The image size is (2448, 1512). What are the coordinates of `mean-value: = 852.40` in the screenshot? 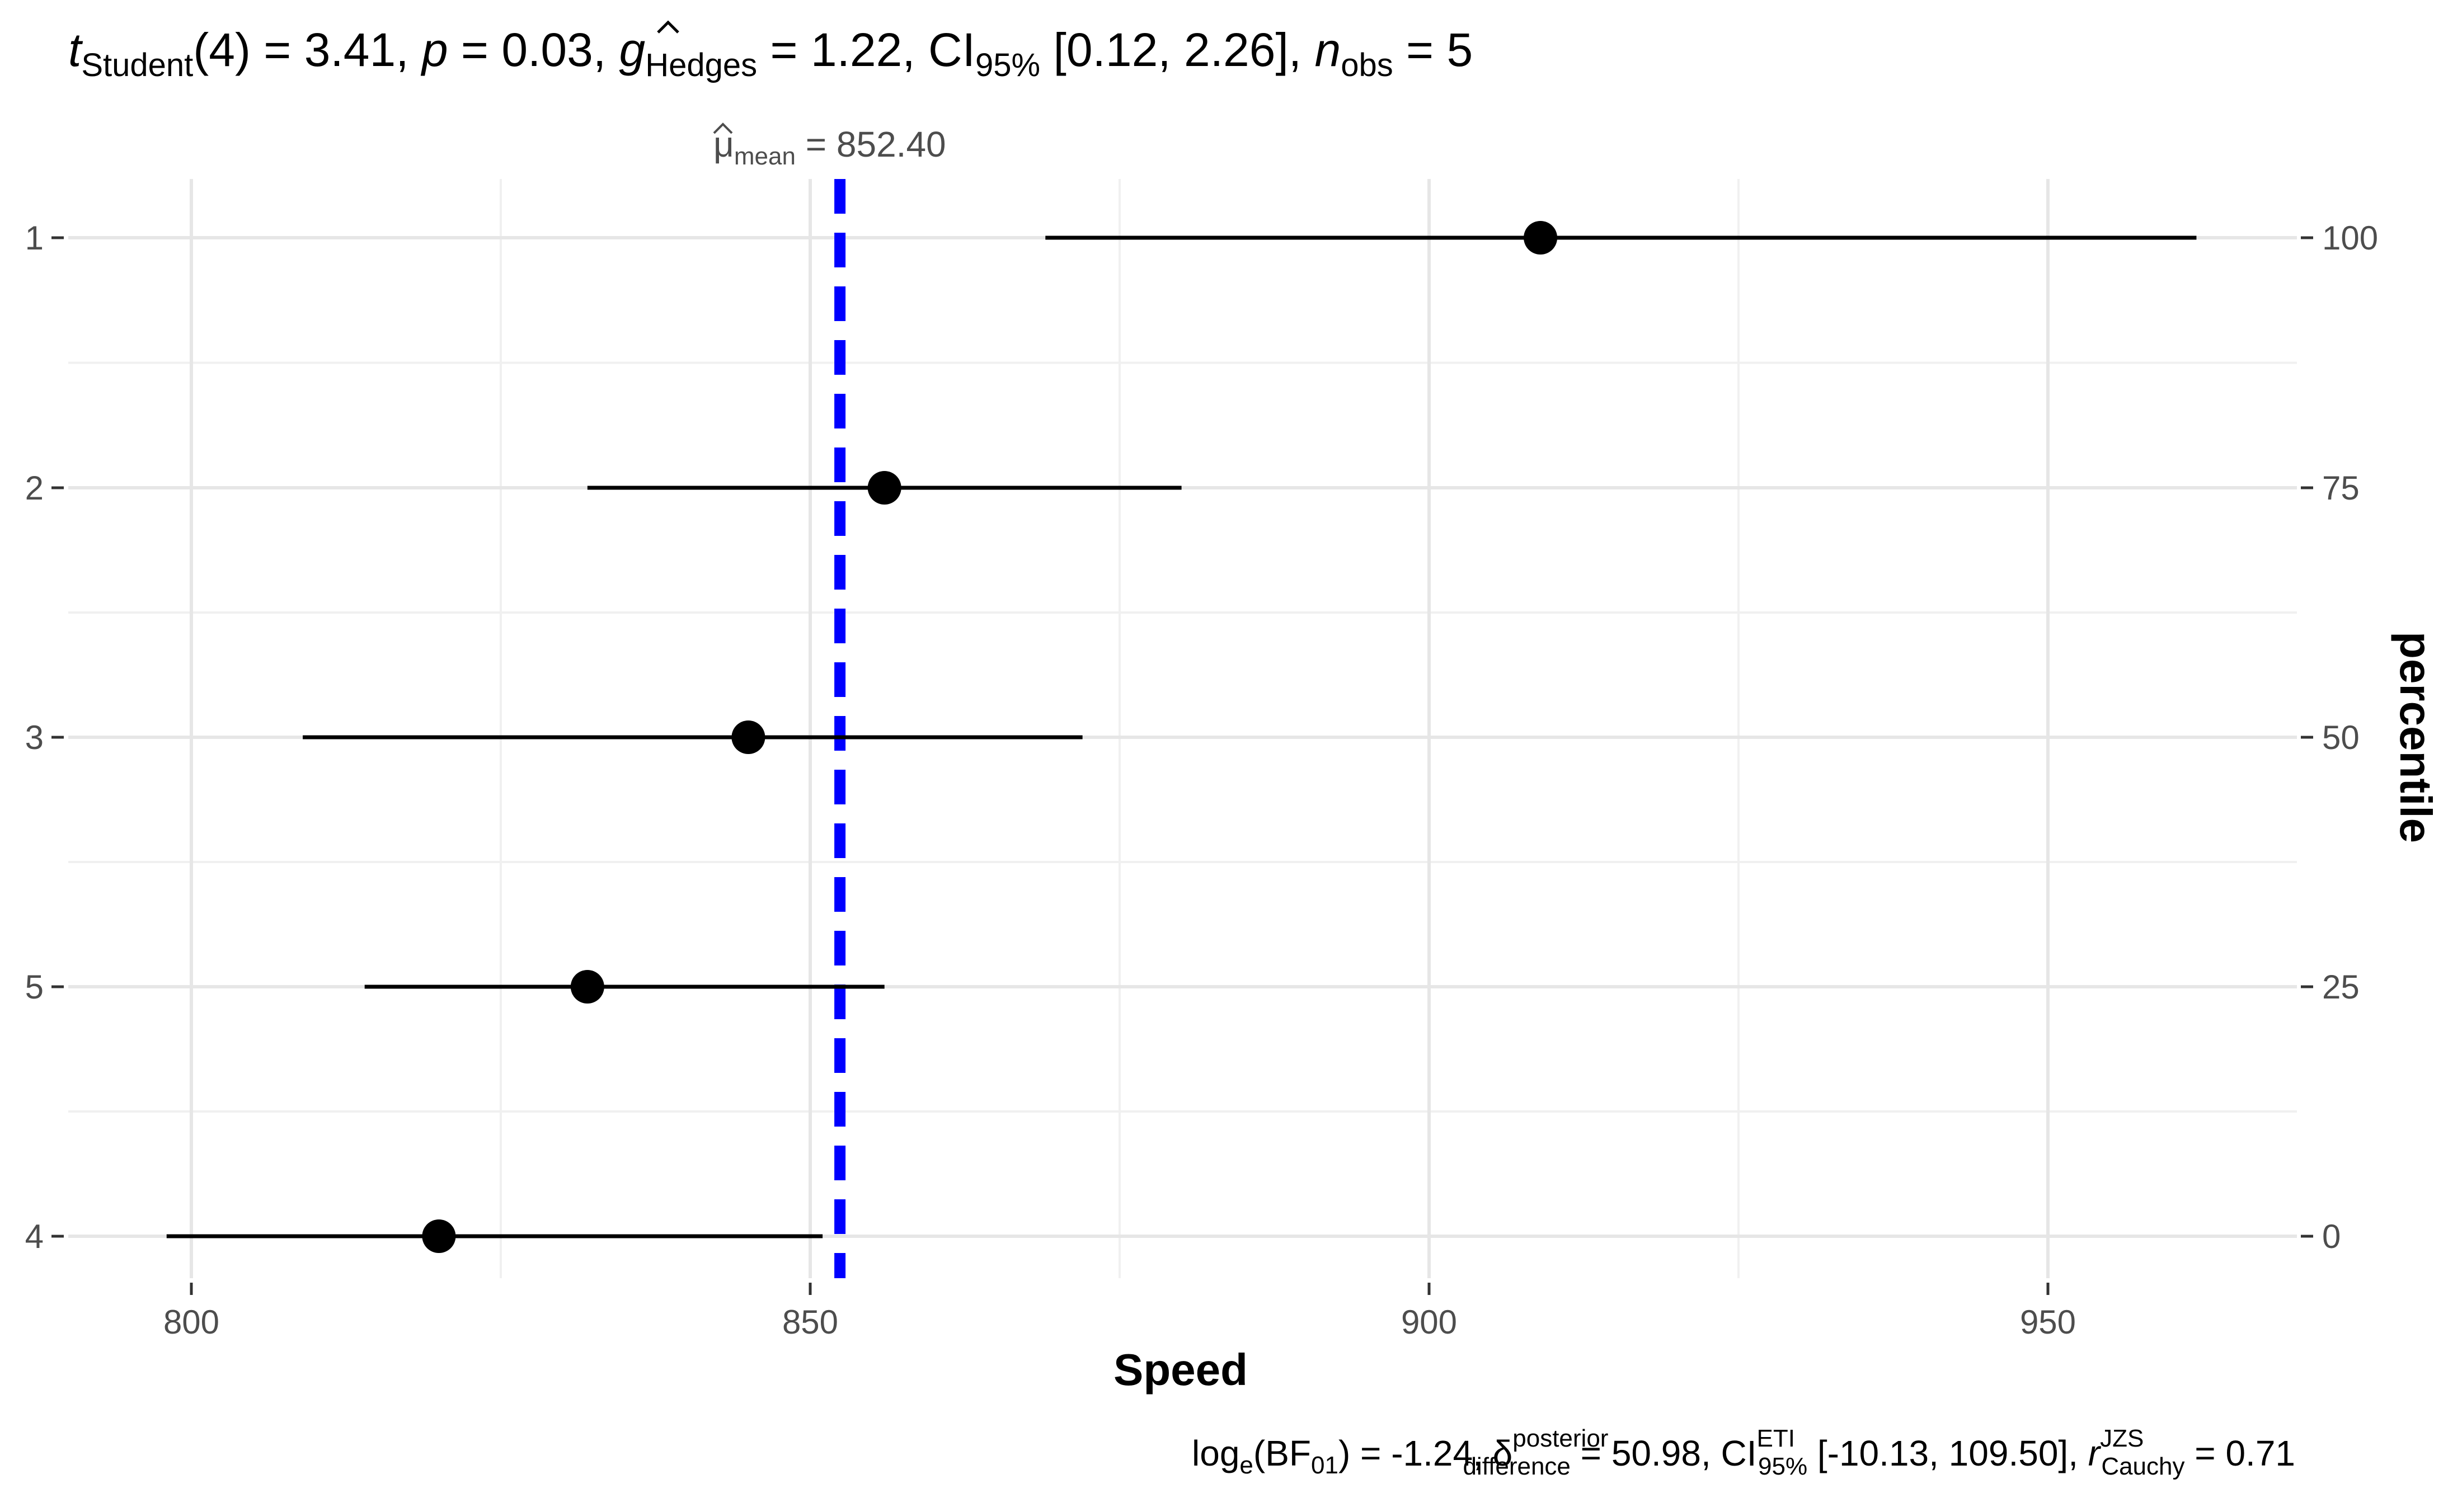 It's located at (871, 144).